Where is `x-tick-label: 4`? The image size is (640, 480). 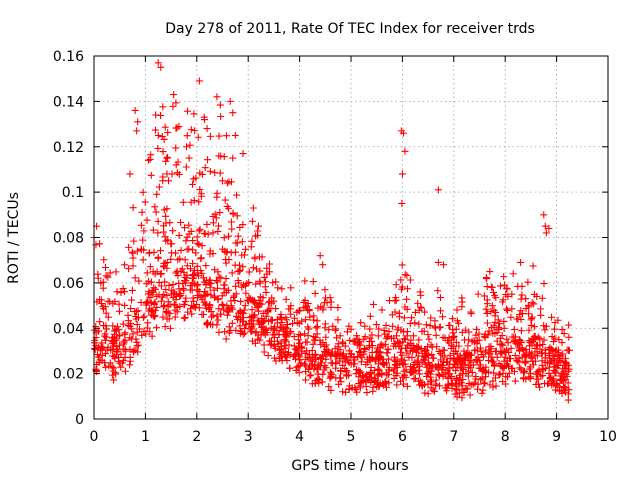 x-tick-label: 4 is located at coordinates (299, 437).